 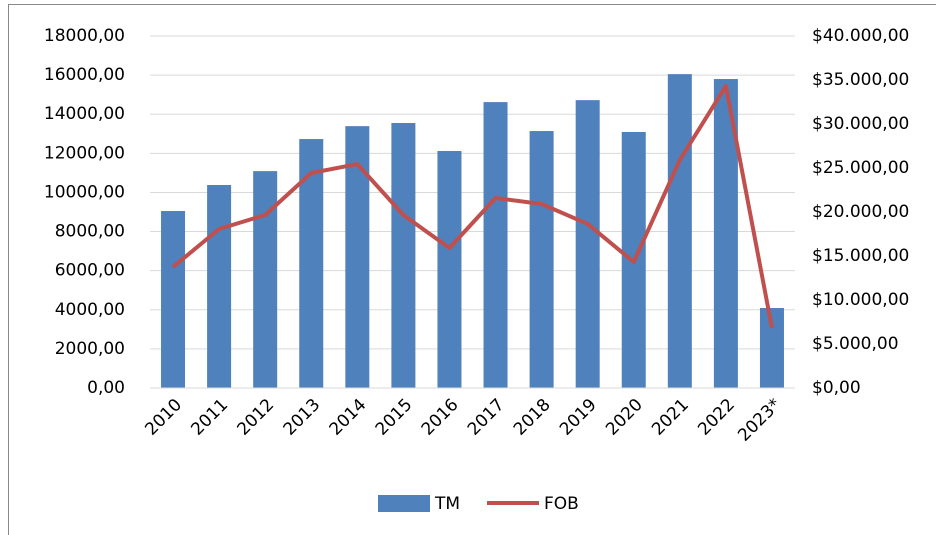 I want to click on y-tick-label: 12000,00, so click(x=84, y=153).